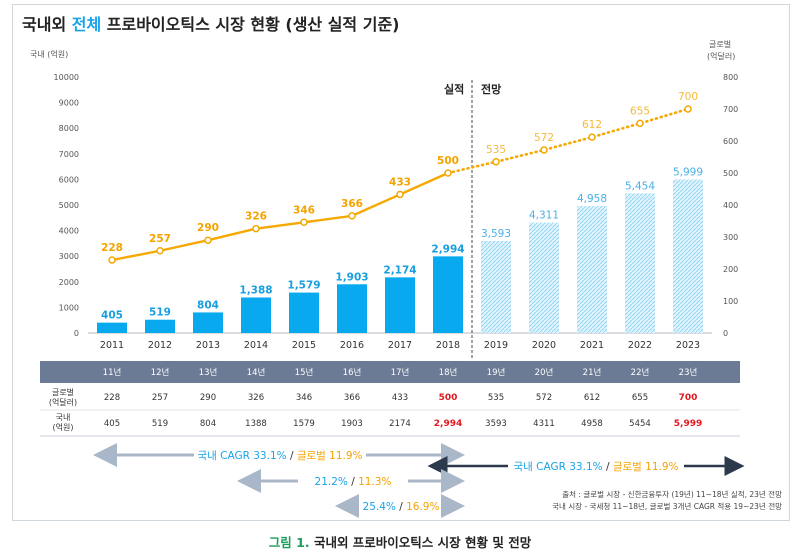 The height and width of the screenshot is (553, 800). Describe the element at coordinates (331, 482) in the screenshot. I see `cagr2-domestic: 21.2%` at that location.